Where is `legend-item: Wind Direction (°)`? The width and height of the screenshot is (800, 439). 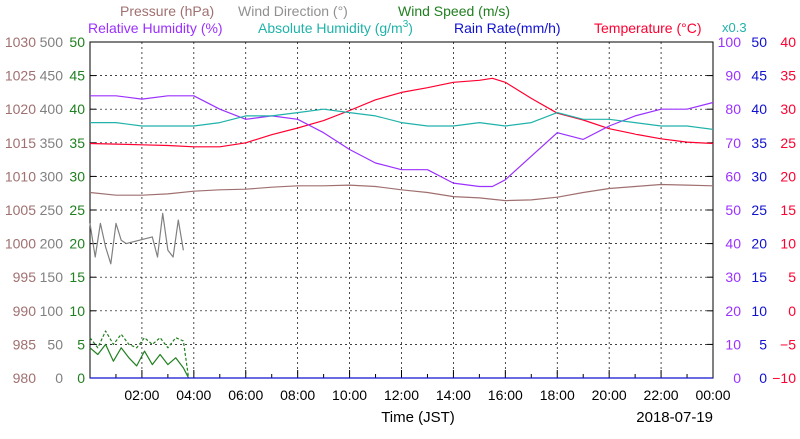
legend-item: Wind Direction (°) is located at coordinates (293, 11).